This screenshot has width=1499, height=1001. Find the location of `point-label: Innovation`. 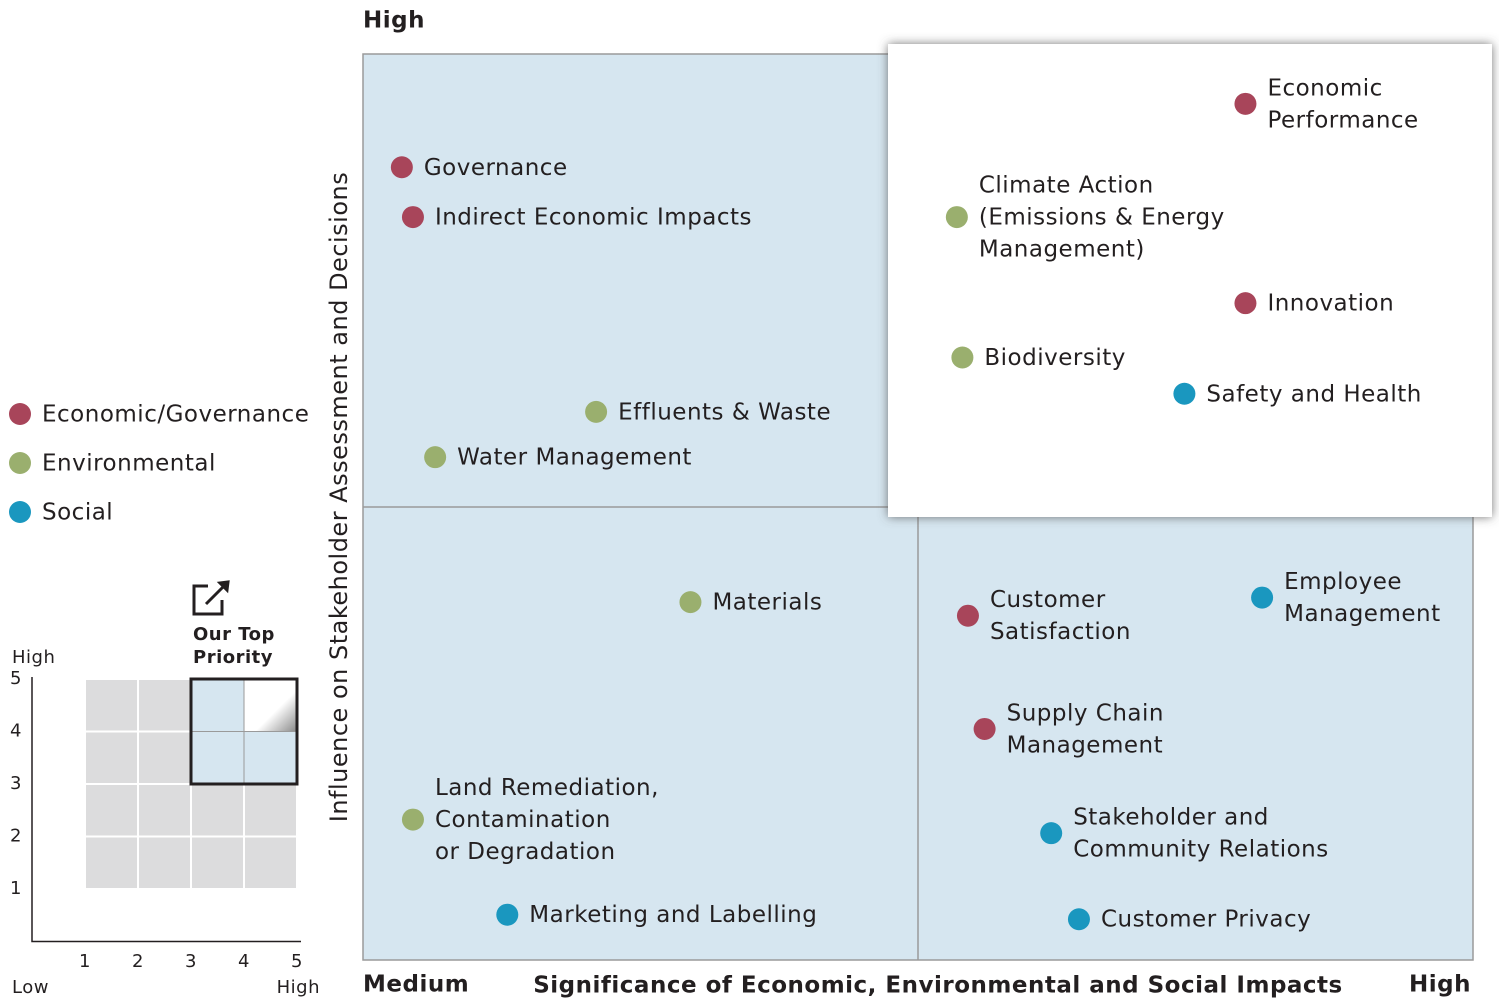

point-label: Innovation is located at coordinates (1330, 304).